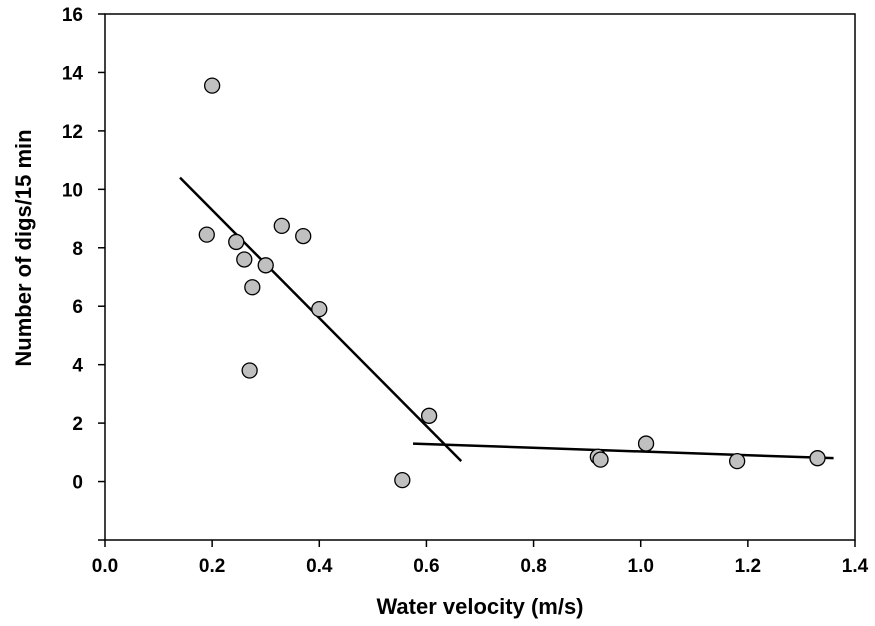  What do you see at coordinates (855, 566) in the screenshot?
I see `x-tick-label: 1.4` at bounding box center [855, 566].